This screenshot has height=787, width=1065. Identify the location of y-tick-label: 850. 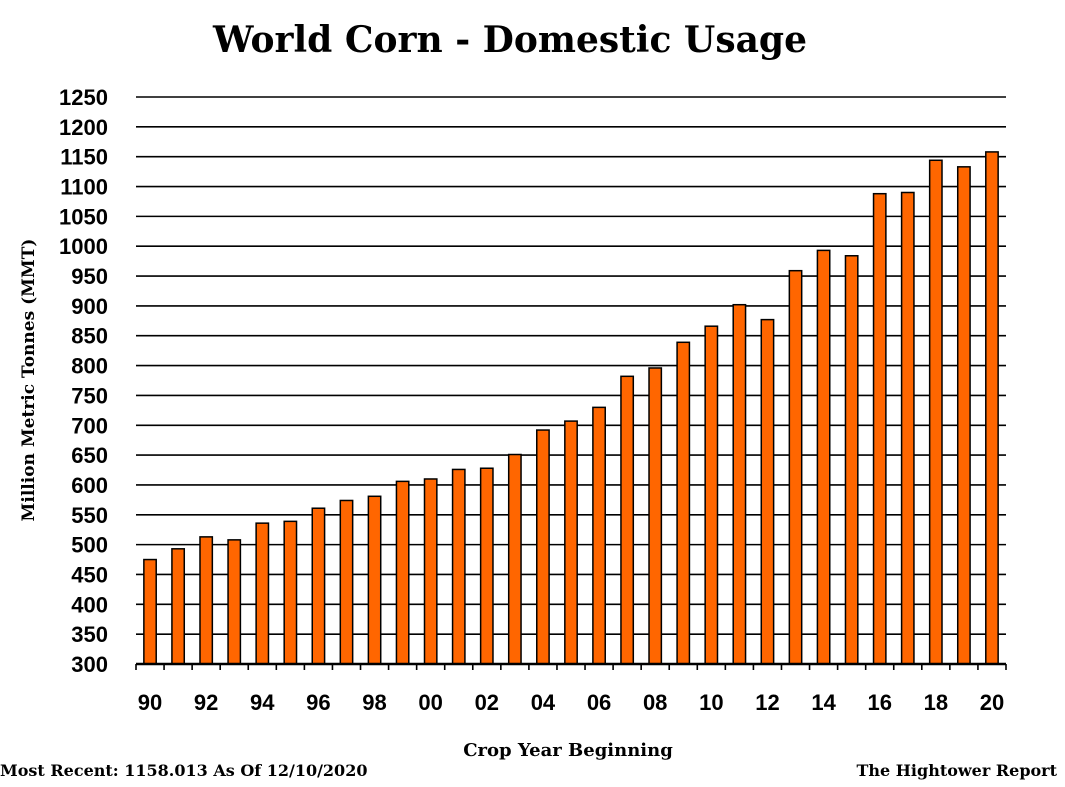
(89, 336).